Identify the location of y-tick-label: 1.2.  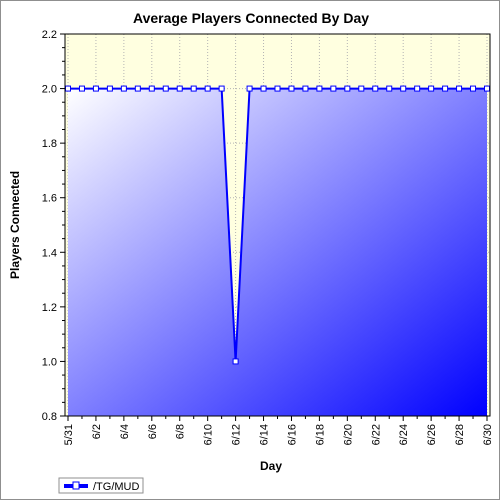
(49, 308).